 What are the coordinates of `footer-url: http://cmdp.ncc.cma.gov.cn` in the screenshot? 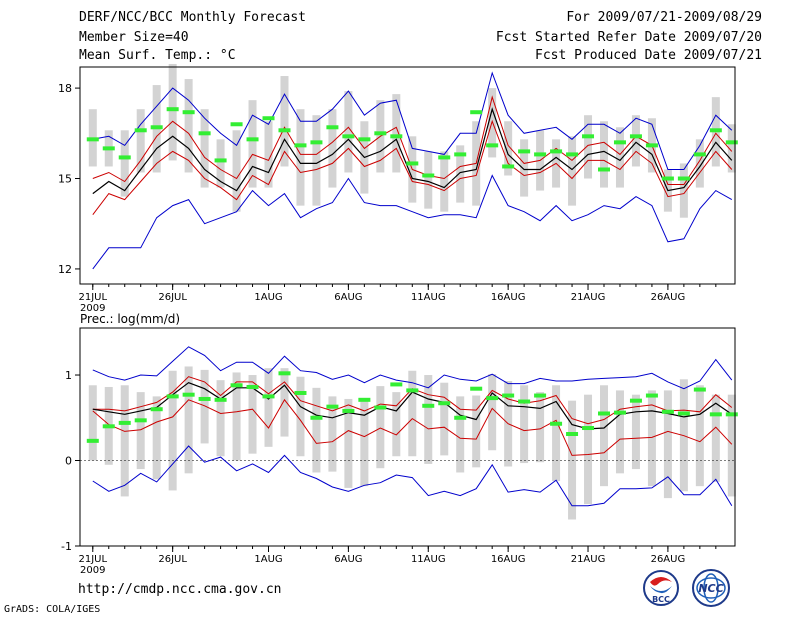 It's located at (180, 589).